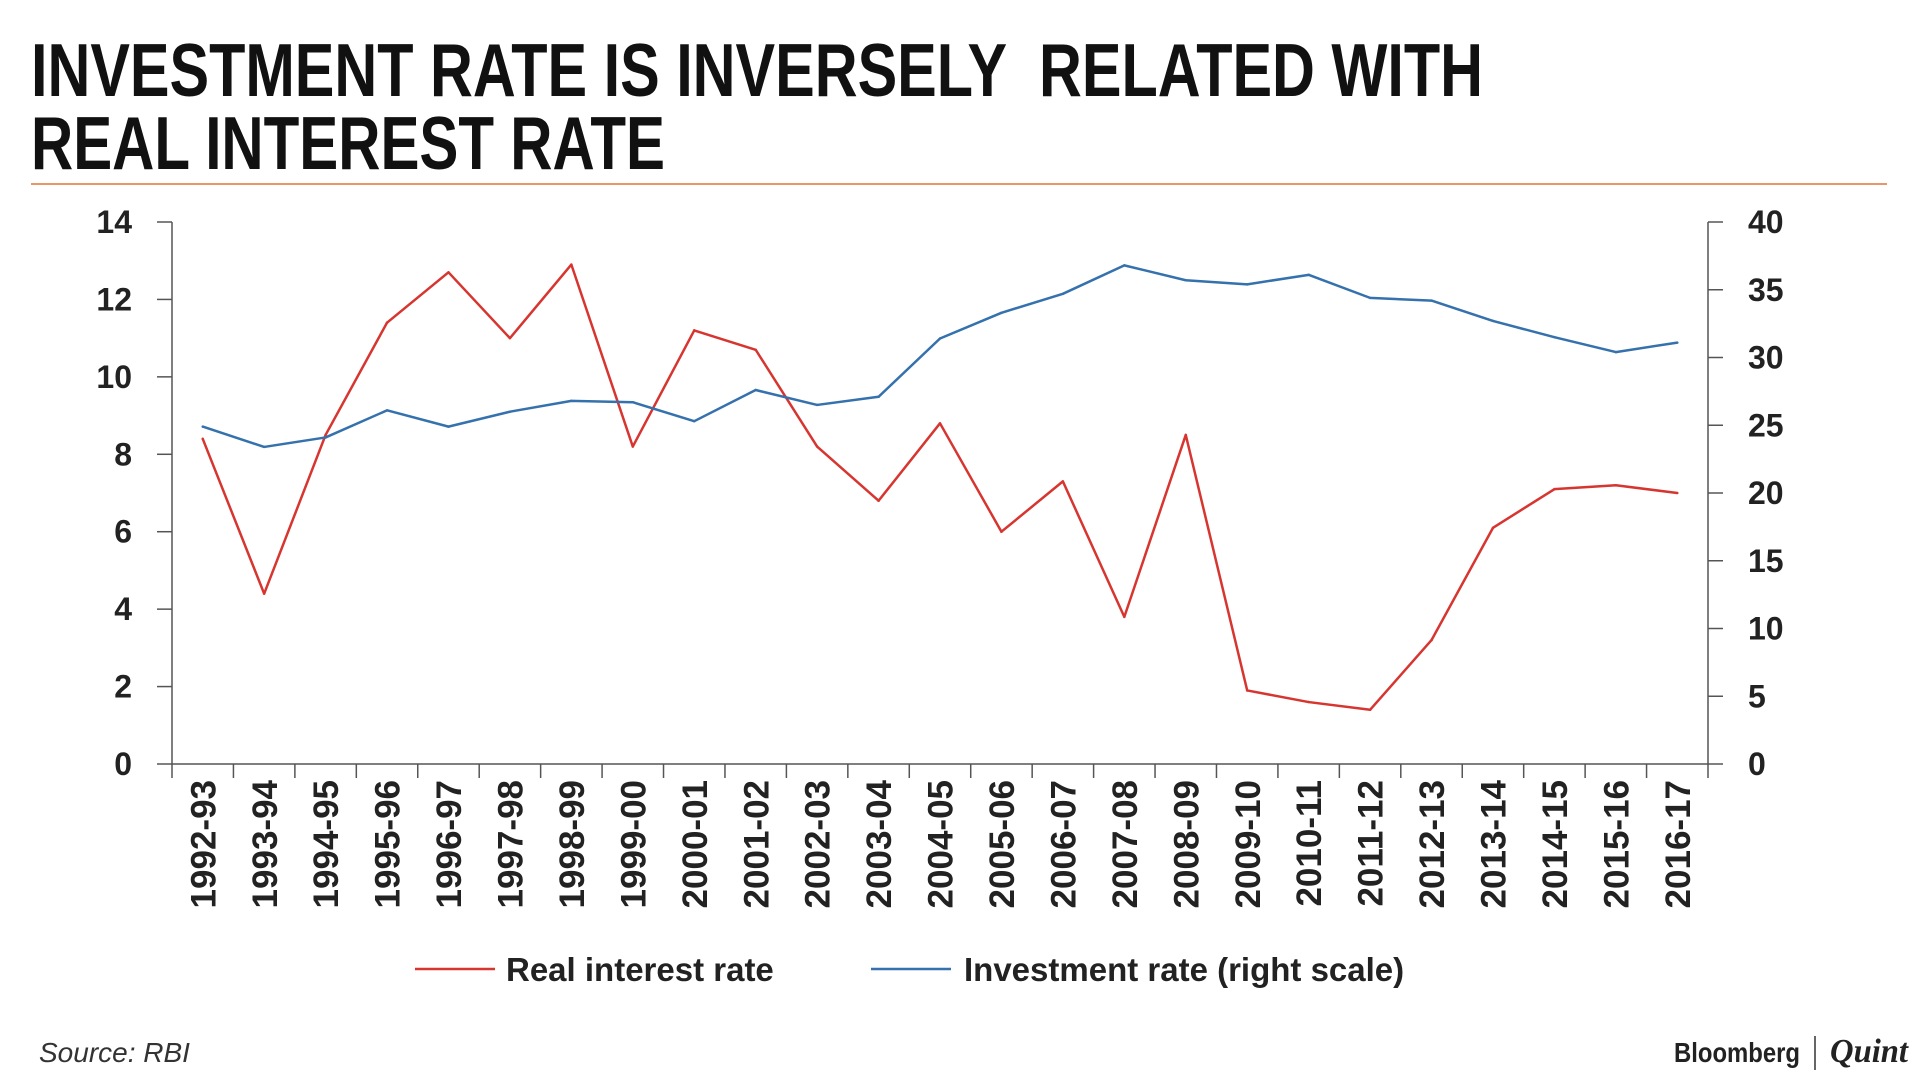 The image size is (1920, 1080). Describe the element at coordinates (123, 609) in the screenshot. I see `left-axis-tick-label: 4` at that location.